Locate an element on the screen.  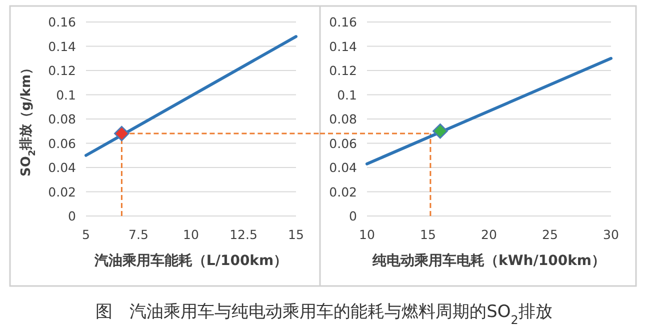
x-axis-title: 汽油乘用车能耗（L/100km） is located at coordinates (190, 260).